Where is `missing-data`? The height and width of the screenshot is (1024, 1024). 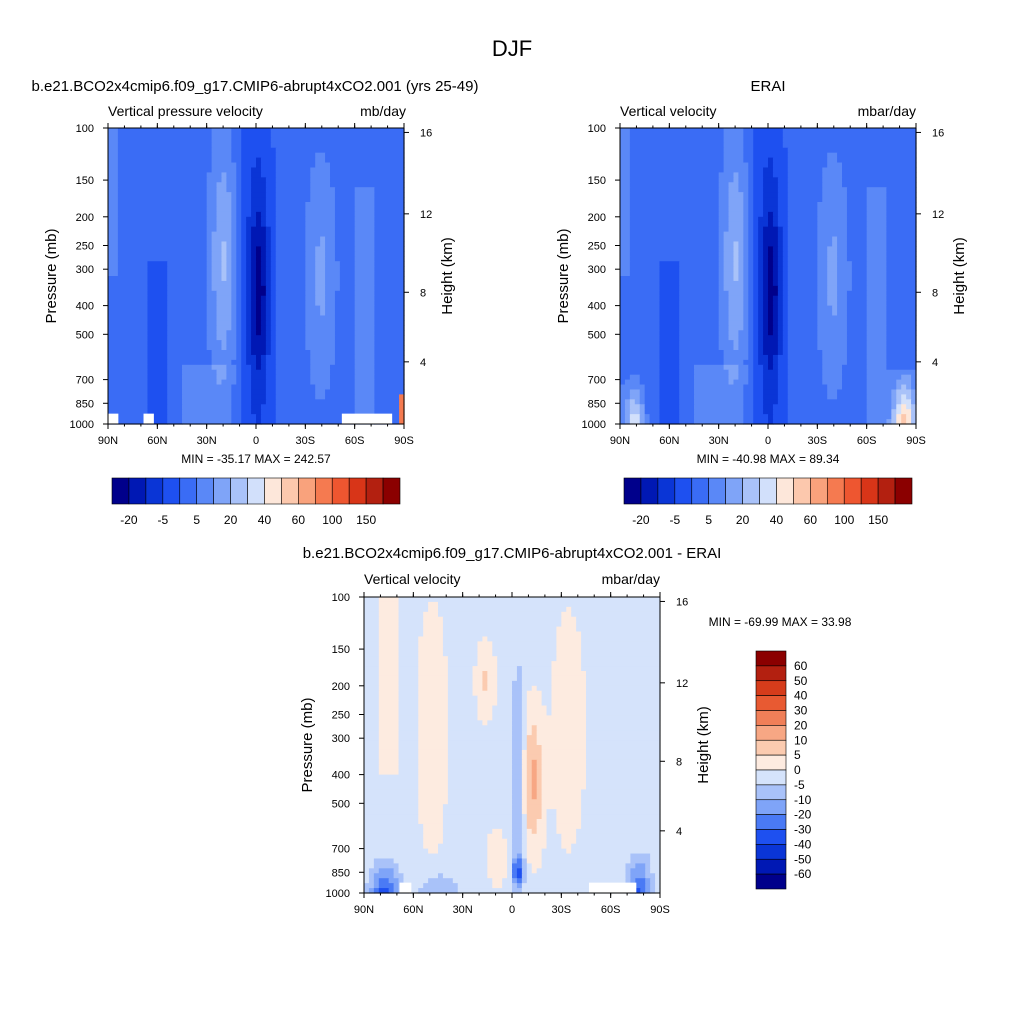 missing-data is located at coordinates (612, 887).